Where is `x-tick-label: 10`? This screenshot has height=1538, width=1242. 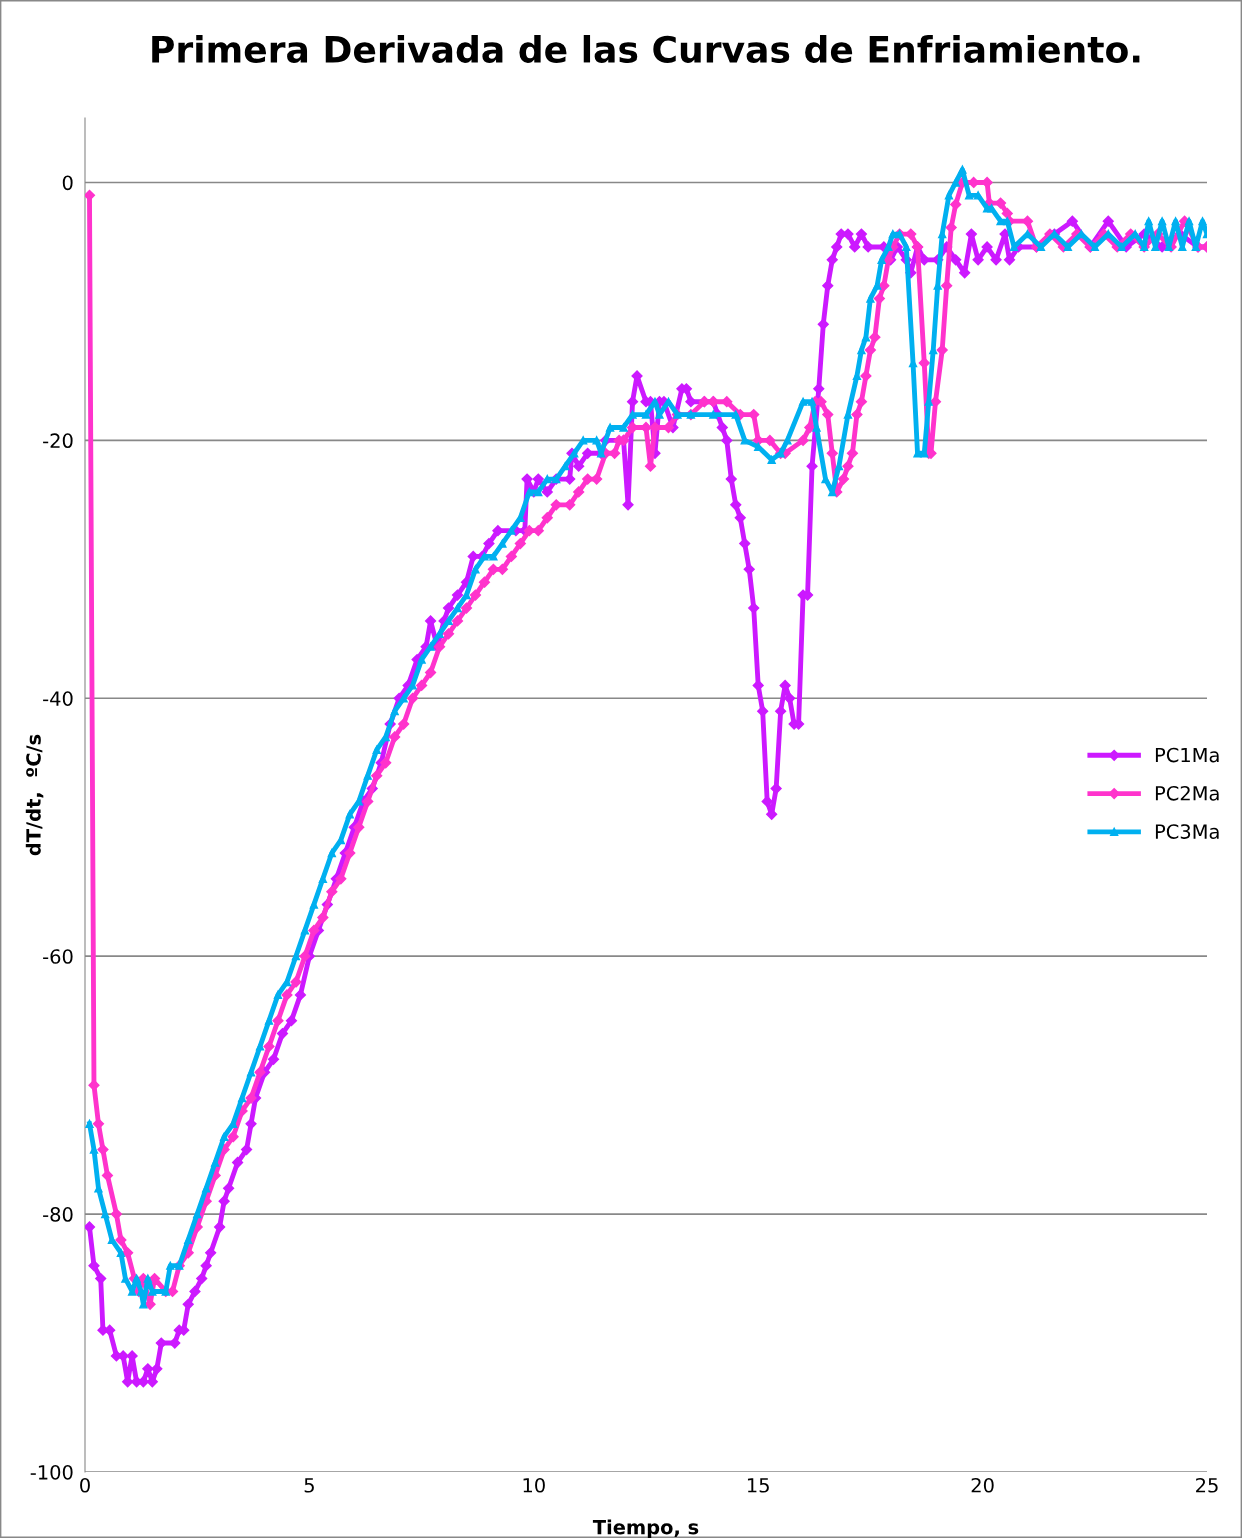 x-tick-label: 10 is located at coordinates (534, 1485).